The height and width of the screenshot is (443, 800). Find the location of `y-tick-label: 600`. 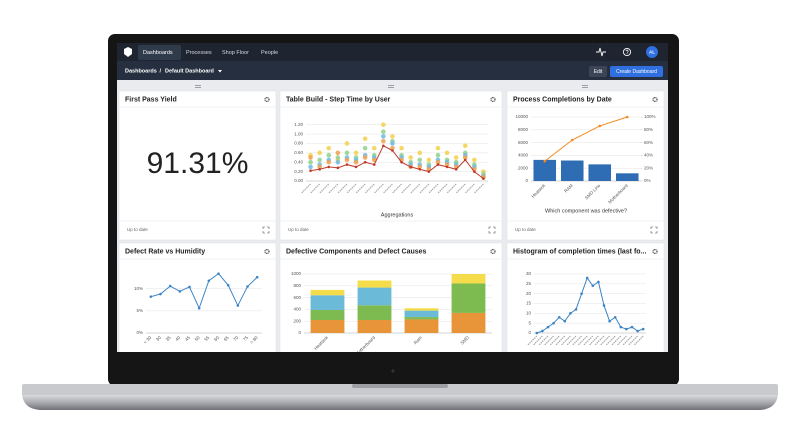

y-tick-label: 600 is located at coordinates (297, 297).